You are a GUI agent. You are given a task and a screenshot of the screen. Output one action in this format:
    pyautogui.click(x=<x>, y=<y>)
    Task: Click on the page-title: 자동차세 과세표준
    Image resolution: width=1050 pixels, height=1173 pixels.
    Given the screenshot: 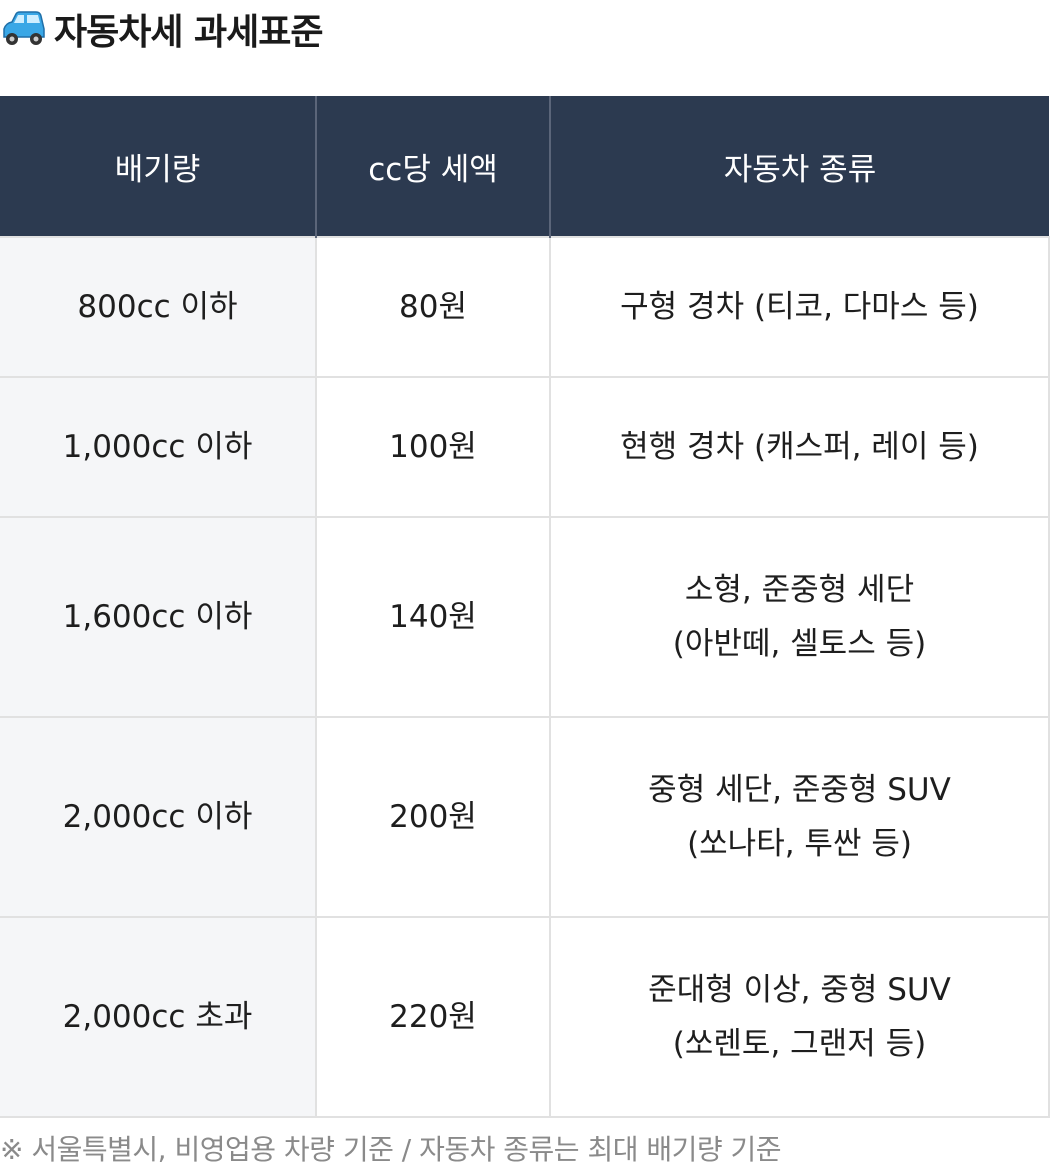 What is the action you would take?
    pyautogui.click(x=161, y=29)
    